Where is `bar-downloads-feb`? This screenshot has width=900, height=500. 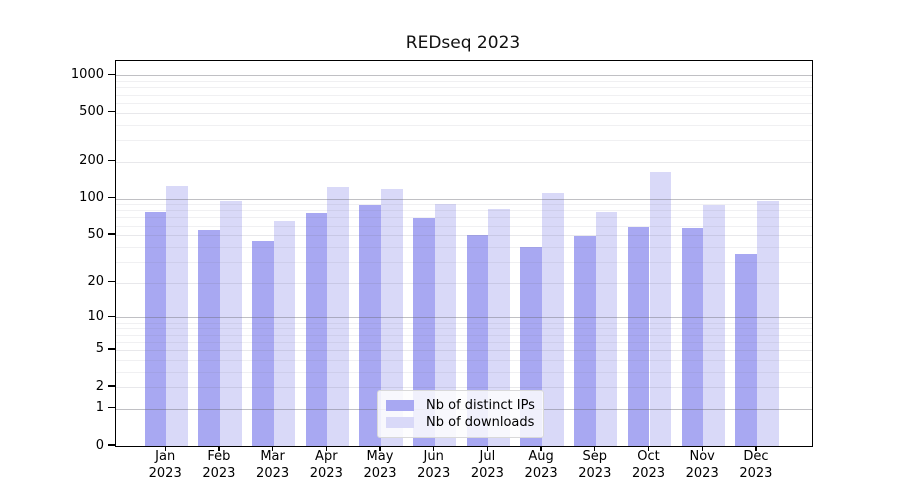 bar-downloads-feb is located at coordinates (230, 323).